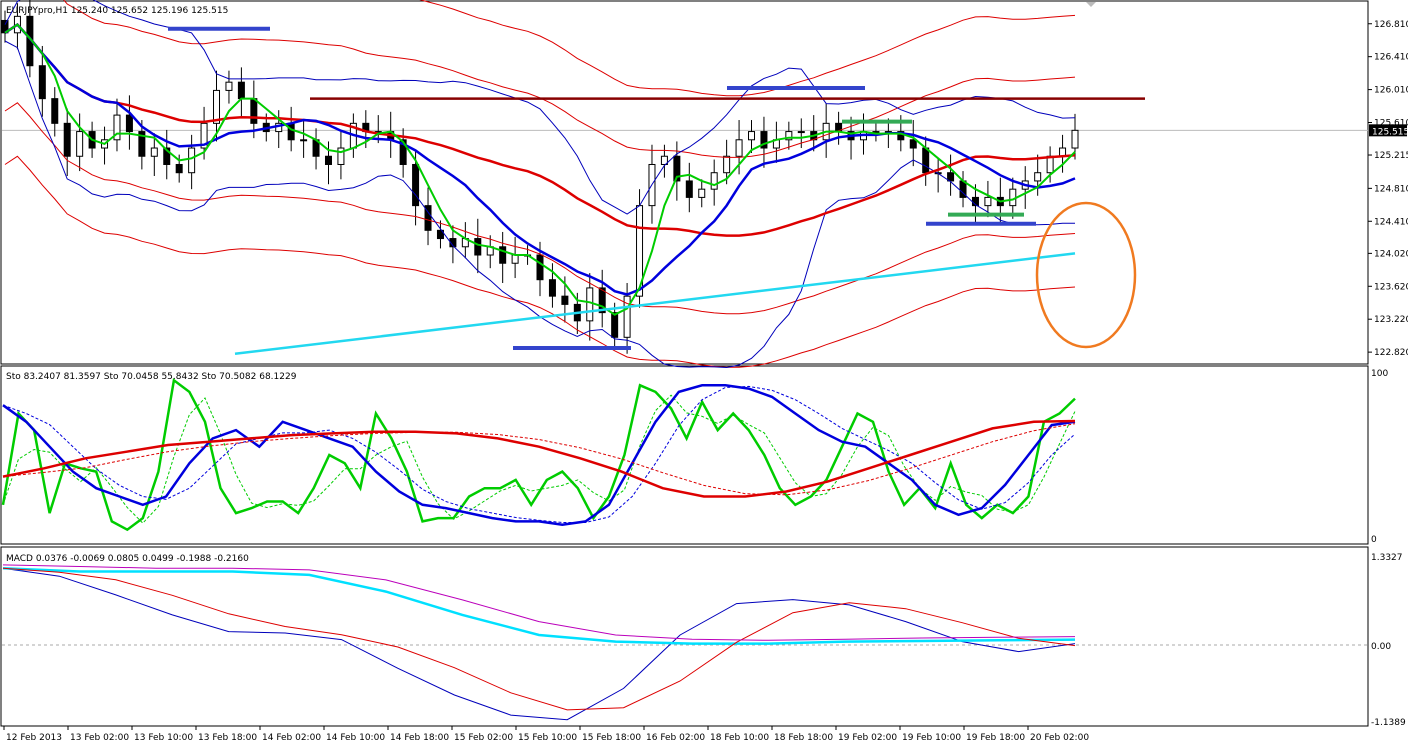 This screenshot has width=1408, height=746. I want to click on price-tick-label: 126.010, so click(1391, 91).